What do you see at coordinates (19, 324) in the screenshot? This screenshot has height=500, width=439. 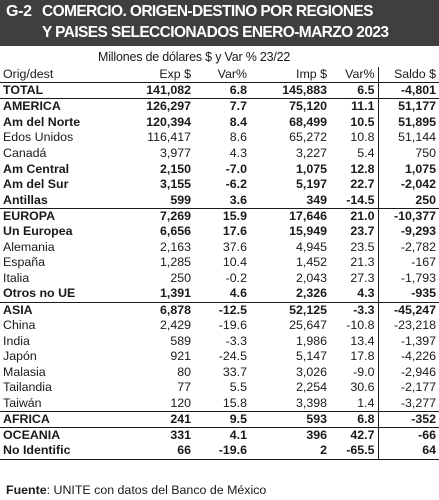 I see `cell-origin: China` at bounding box center [19, 324].